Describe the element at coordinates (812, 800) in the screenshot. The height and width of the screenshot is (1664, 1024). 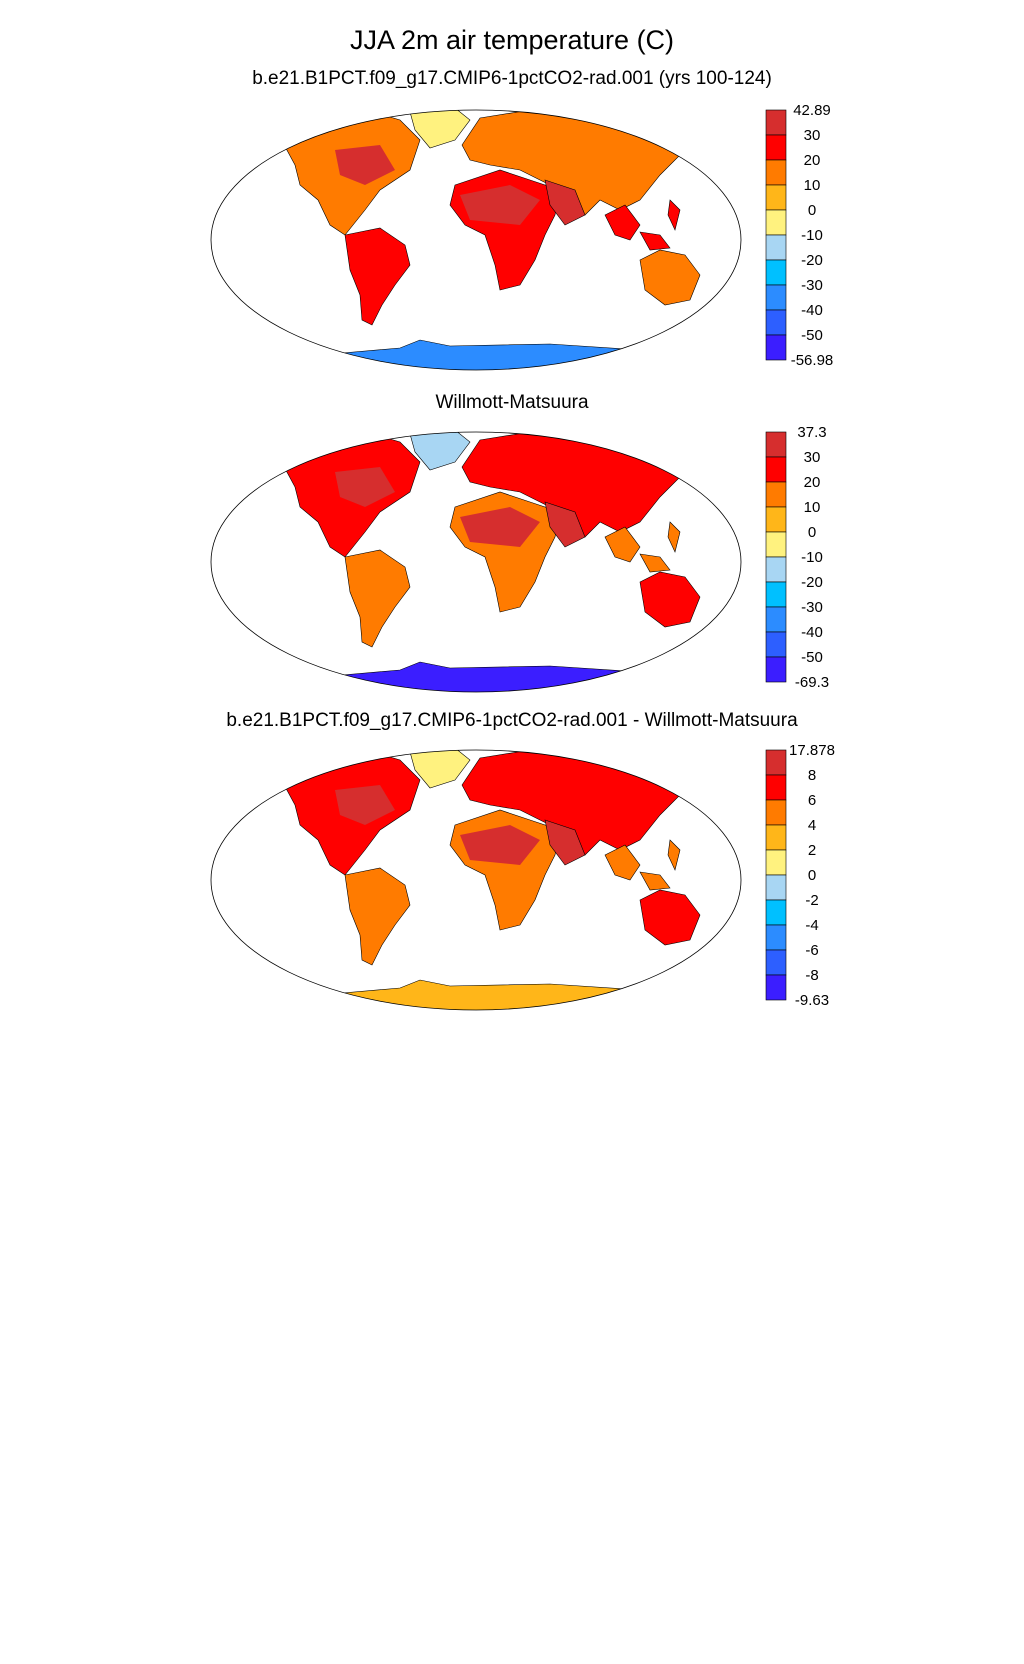
I see `colorbar-label: 6` at that location.